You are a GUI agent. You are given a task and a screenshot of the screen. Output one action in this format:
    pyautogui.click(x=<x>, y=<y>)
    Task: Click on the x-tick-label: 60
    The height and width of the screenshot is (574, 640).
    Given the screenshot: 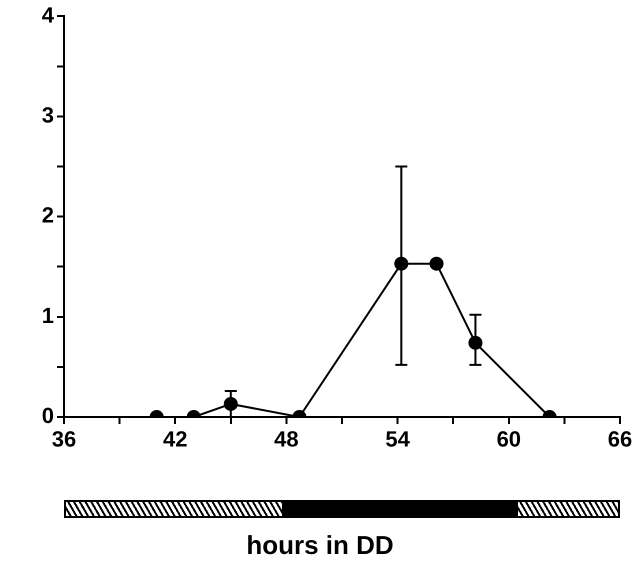 What is the action you would take?
    pyautogui.click(x=509, y=439)
    